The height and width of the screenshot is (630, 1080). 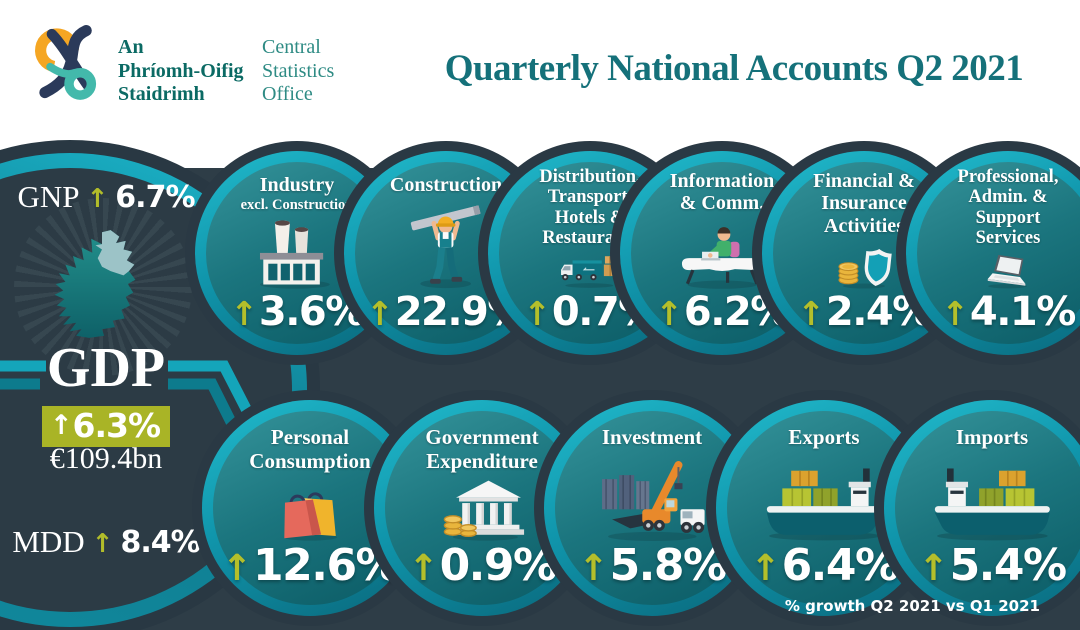 What do you see at coordinates (652, 437) in the screenshot?
I see `sector-title: Investment` at bounding box center [652, 437].